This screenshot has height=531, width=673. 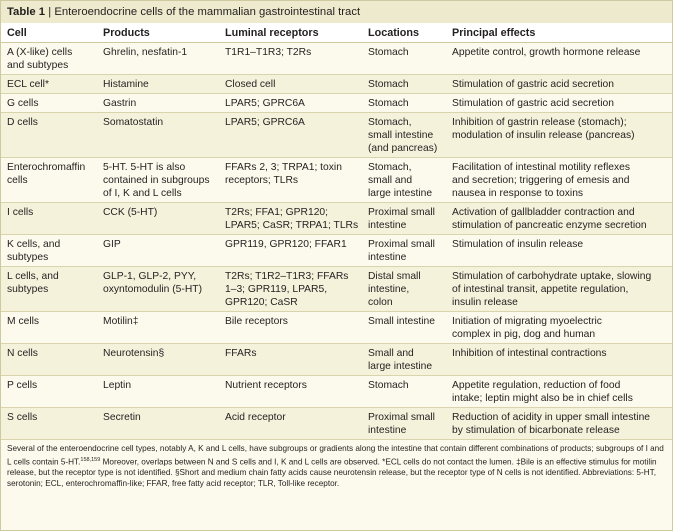 What do you see at coordinates (158, 250) in the screenshot?
I see `cell-products: GIP` at bounding box center [158, 250].